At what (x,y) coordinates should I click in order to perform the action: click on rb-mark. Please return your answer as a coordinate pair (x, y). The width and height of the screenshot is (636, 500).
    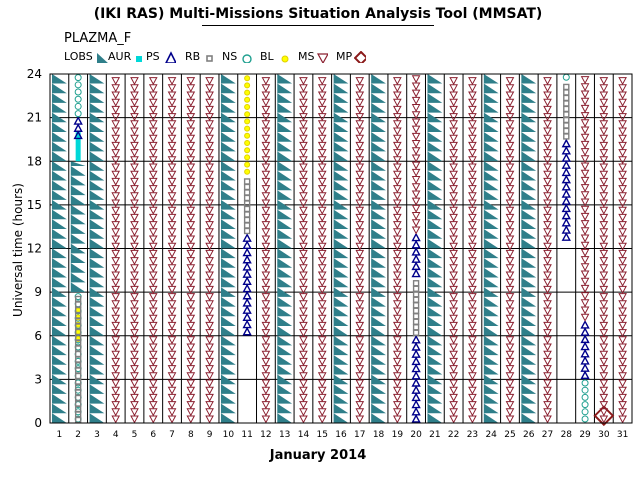
    Looking at the image, I should click on (566, 87).